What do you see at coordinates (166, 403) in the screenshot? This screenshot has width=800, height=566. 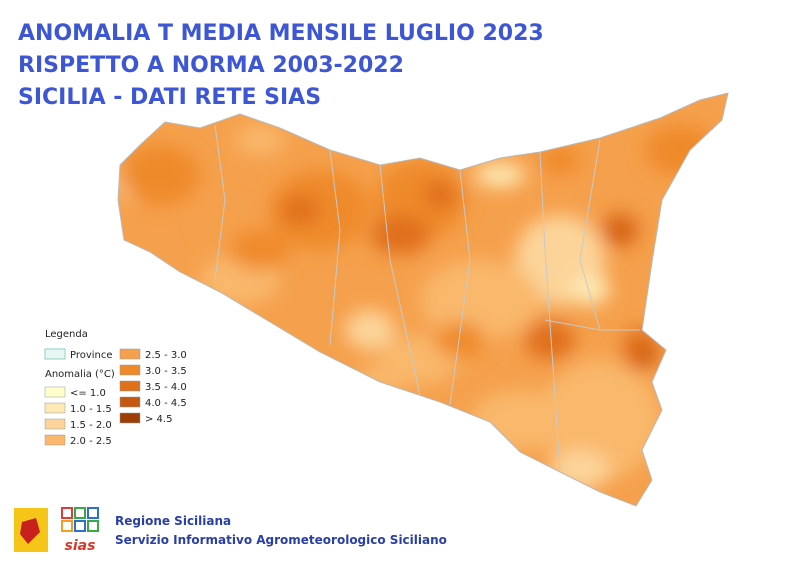 I see `legend-label: 4.0 - 4.5` at bounding box center [166, 403].